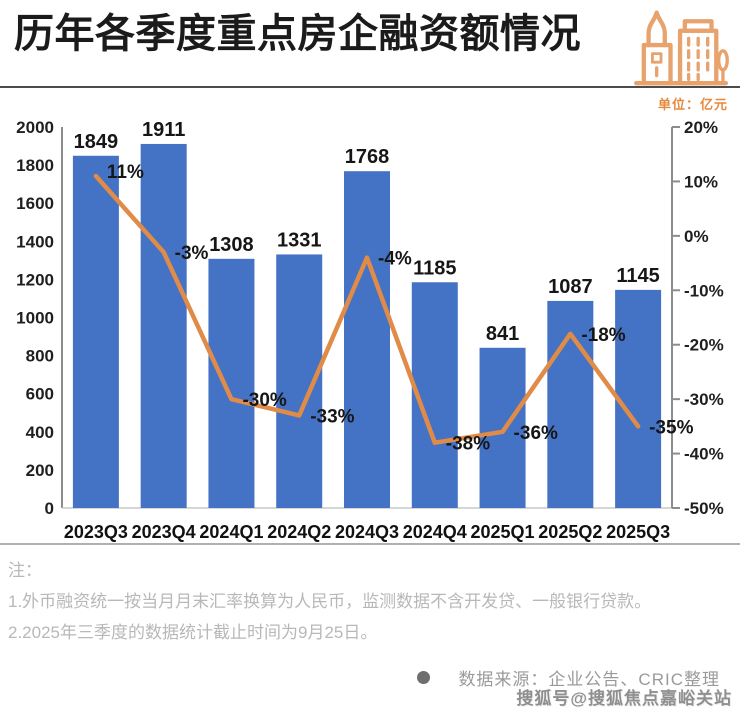 The height and width of the screenshot is (713, 740). I want to click on page-title: 历年各季度重点房企融资额情况, so click(297, 34).